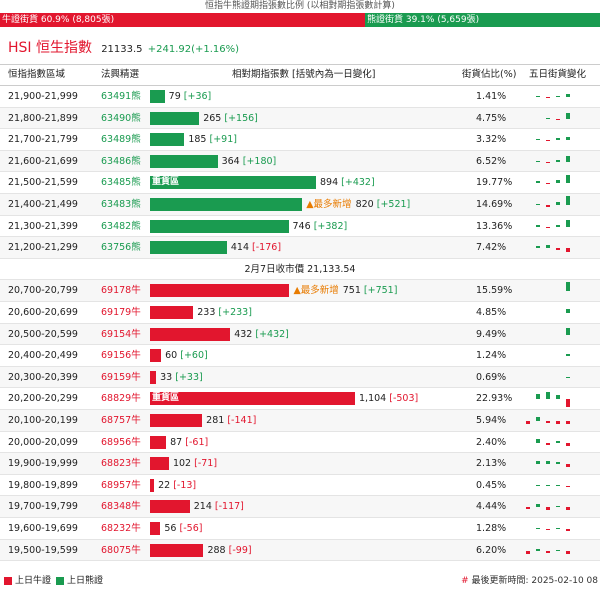 Image resolution: width=600 pixels, height=590 pixels. I want to click on quantity-text: 432 [+432], so click(261, 334).